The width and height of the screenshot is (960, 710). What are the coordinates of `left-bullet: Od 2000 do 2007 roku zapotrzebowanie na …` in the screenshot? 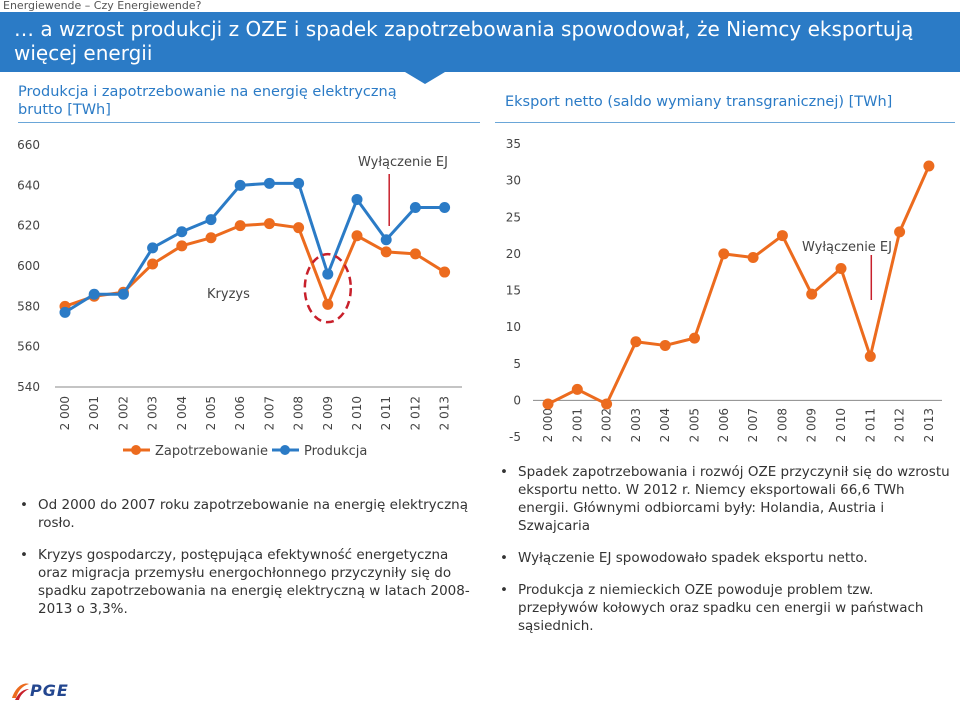 It's located at (245, 514).